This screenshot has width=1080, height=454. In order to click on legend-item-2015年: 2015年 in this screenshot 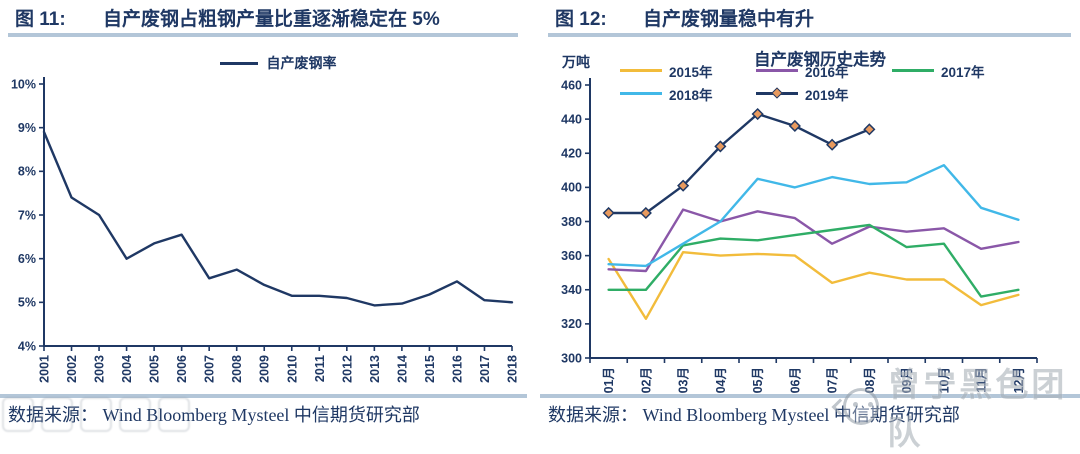, I will do `click(688, 70)`.